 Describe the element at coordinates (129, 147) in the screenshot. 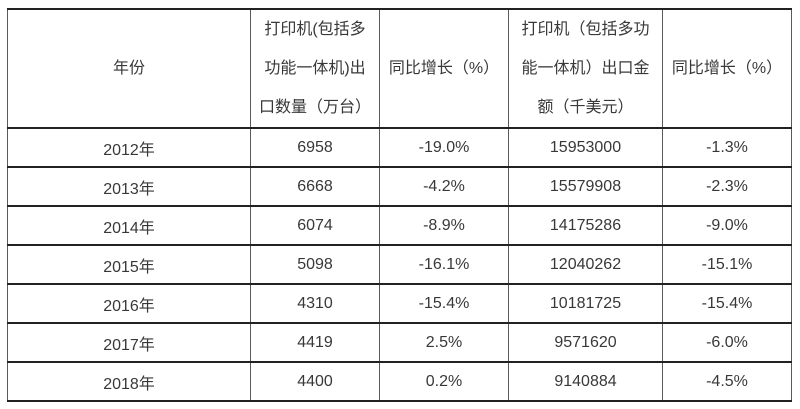

I see `year-cell: 2012年` at that location.